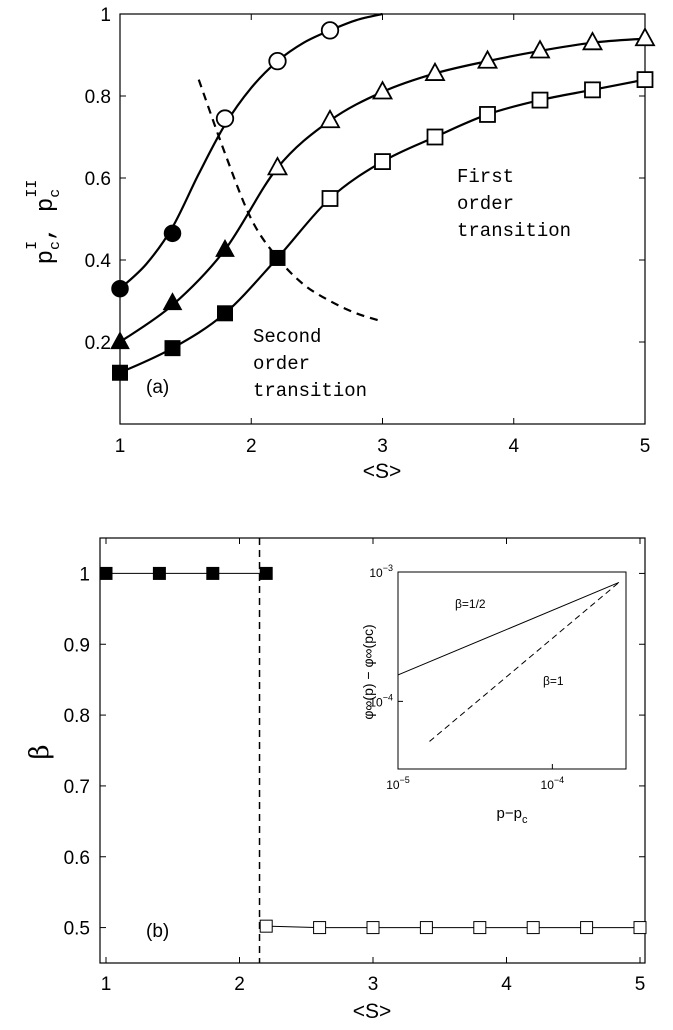 This screenshot has height=1030, width=673. I want to click on inset-beta-one-line, so click(524, 662).